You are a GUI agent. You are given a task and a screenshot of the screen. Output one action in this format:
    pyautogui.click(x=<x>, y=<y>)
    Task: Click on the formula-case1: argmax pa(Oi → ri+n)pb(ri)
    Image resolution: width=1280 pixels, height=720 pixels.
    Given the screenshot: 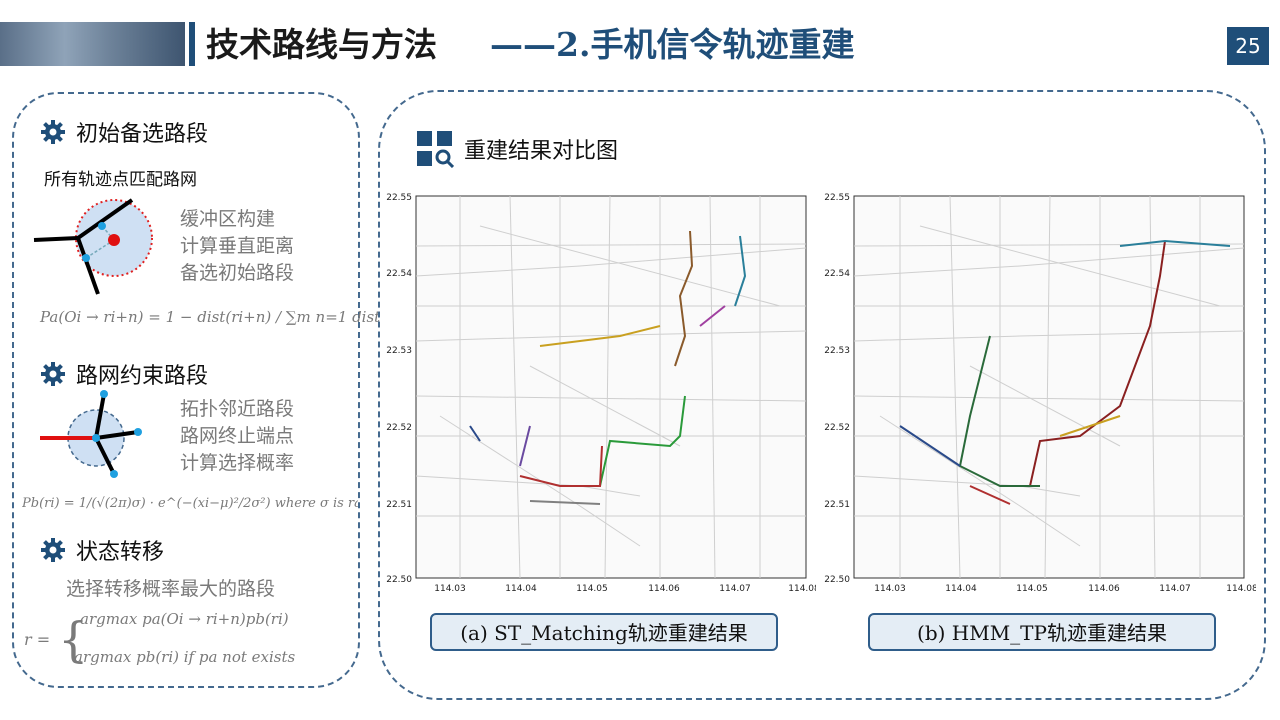 What is the action you would take?
    pyautogui.click(x=184, y=619)
    